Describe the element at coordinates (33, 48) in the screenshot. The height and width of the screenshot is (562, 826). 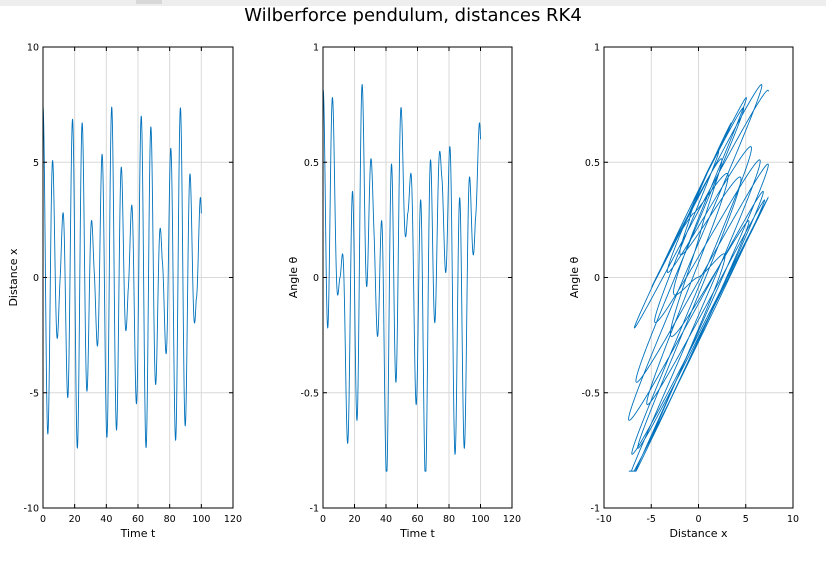
I see `y-tick-label: 10` at that location.